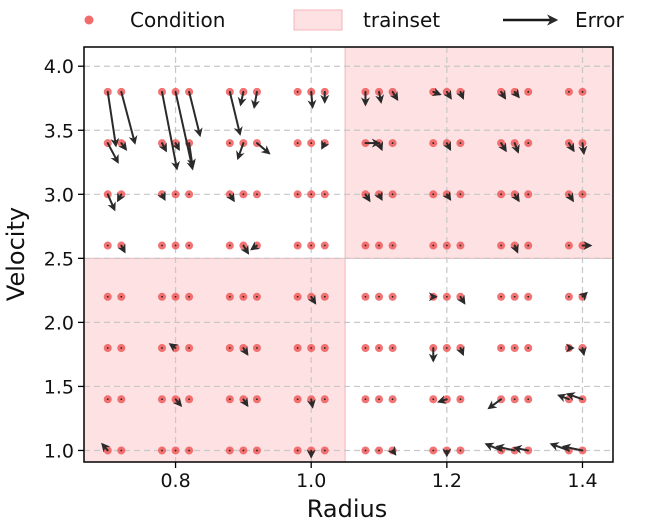 The width and height of the screenshot is (648, 525). What do you see at coordinates (311, 481) in the screenshot?
I see `x-tick-label: 1.0` at bounding box center [311, 481].